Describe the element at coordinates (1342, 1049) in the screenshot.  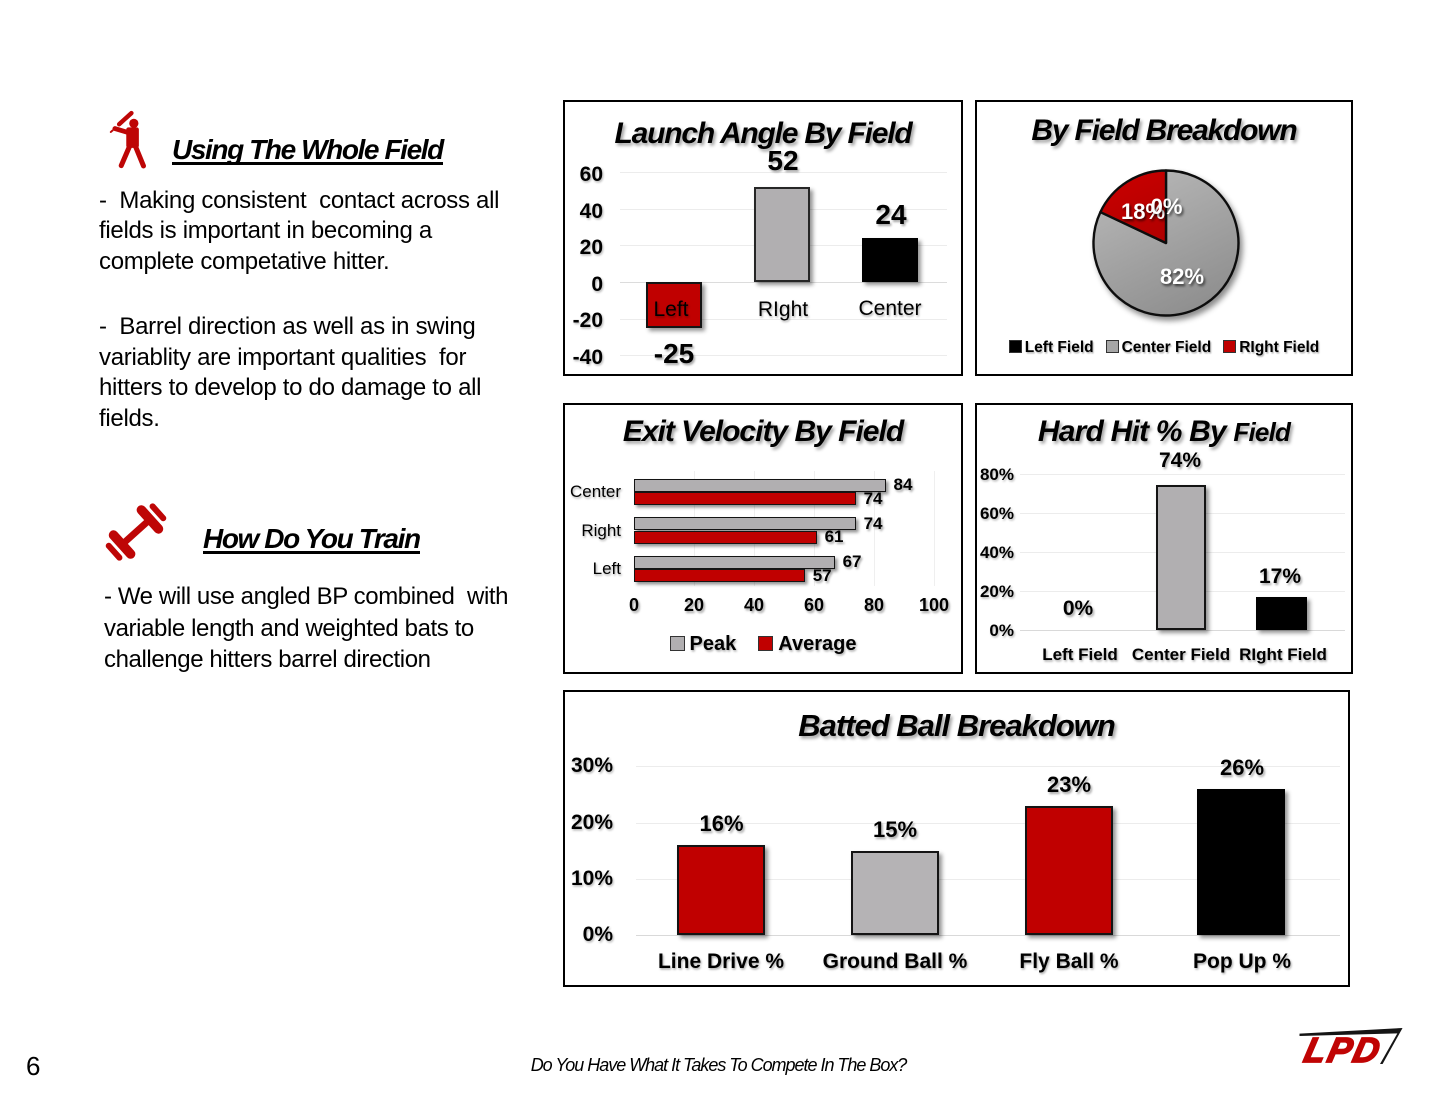
I see `svg-text: LPD` at that location.